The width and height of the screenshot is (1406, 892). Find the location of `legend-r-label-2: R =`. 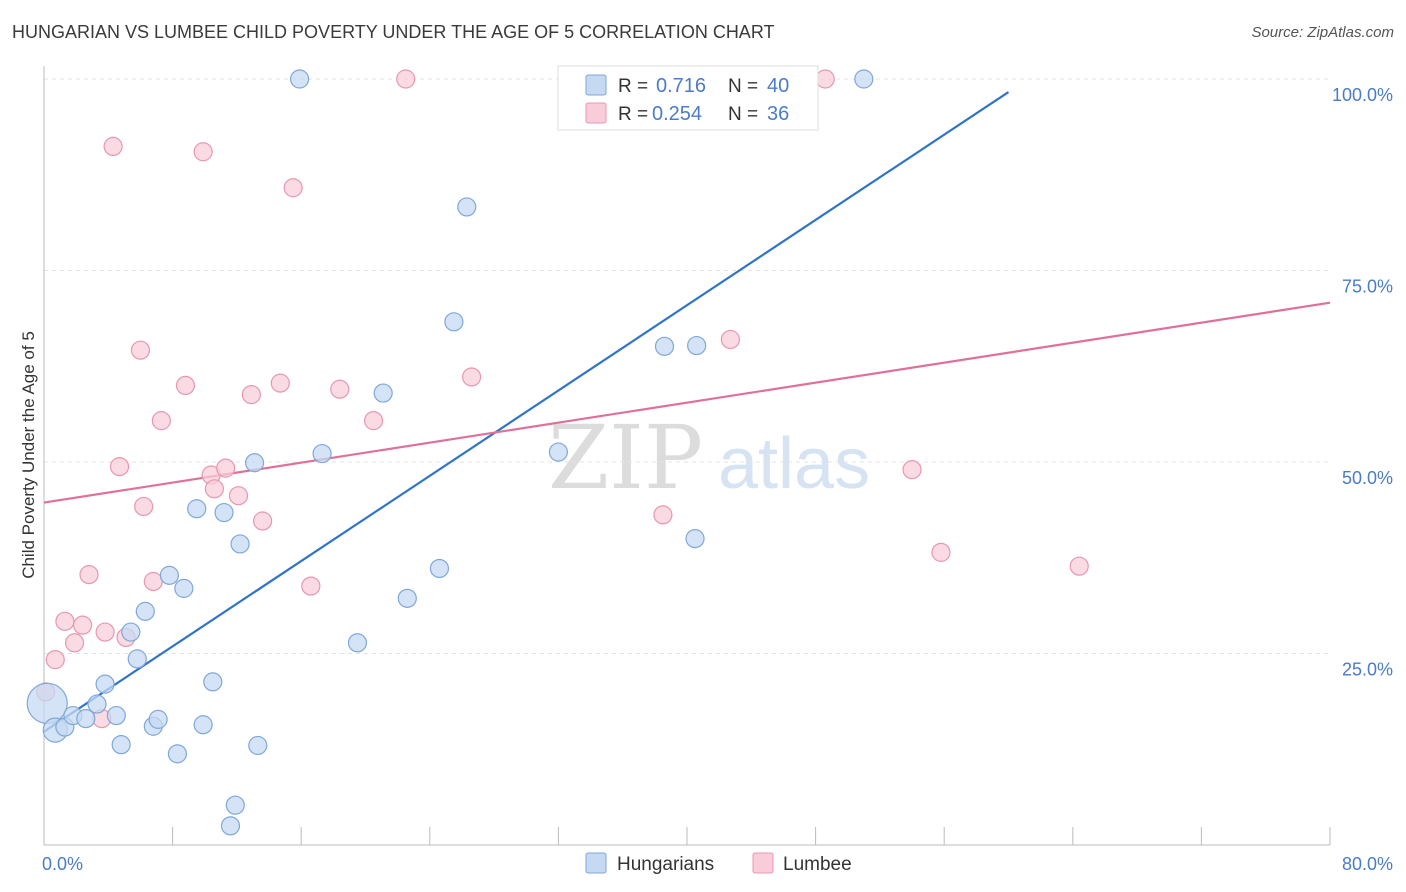

legend-r-label-2: R = is located at coordinates (633, 114).